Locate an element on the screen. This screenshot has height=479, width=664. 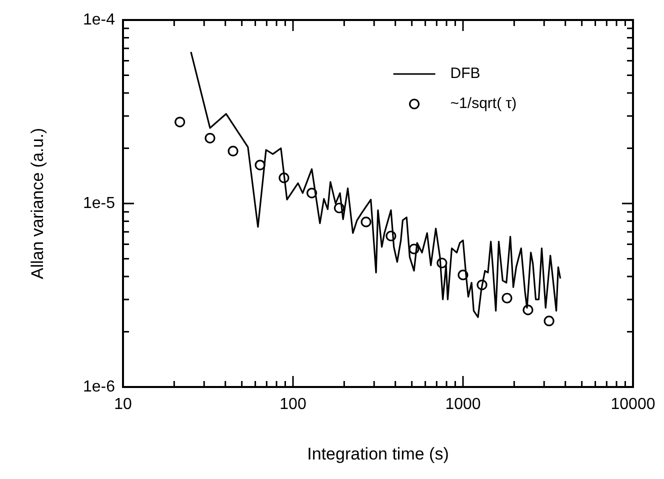
x-tick-label: 100 is located at coordinates (293, 405).